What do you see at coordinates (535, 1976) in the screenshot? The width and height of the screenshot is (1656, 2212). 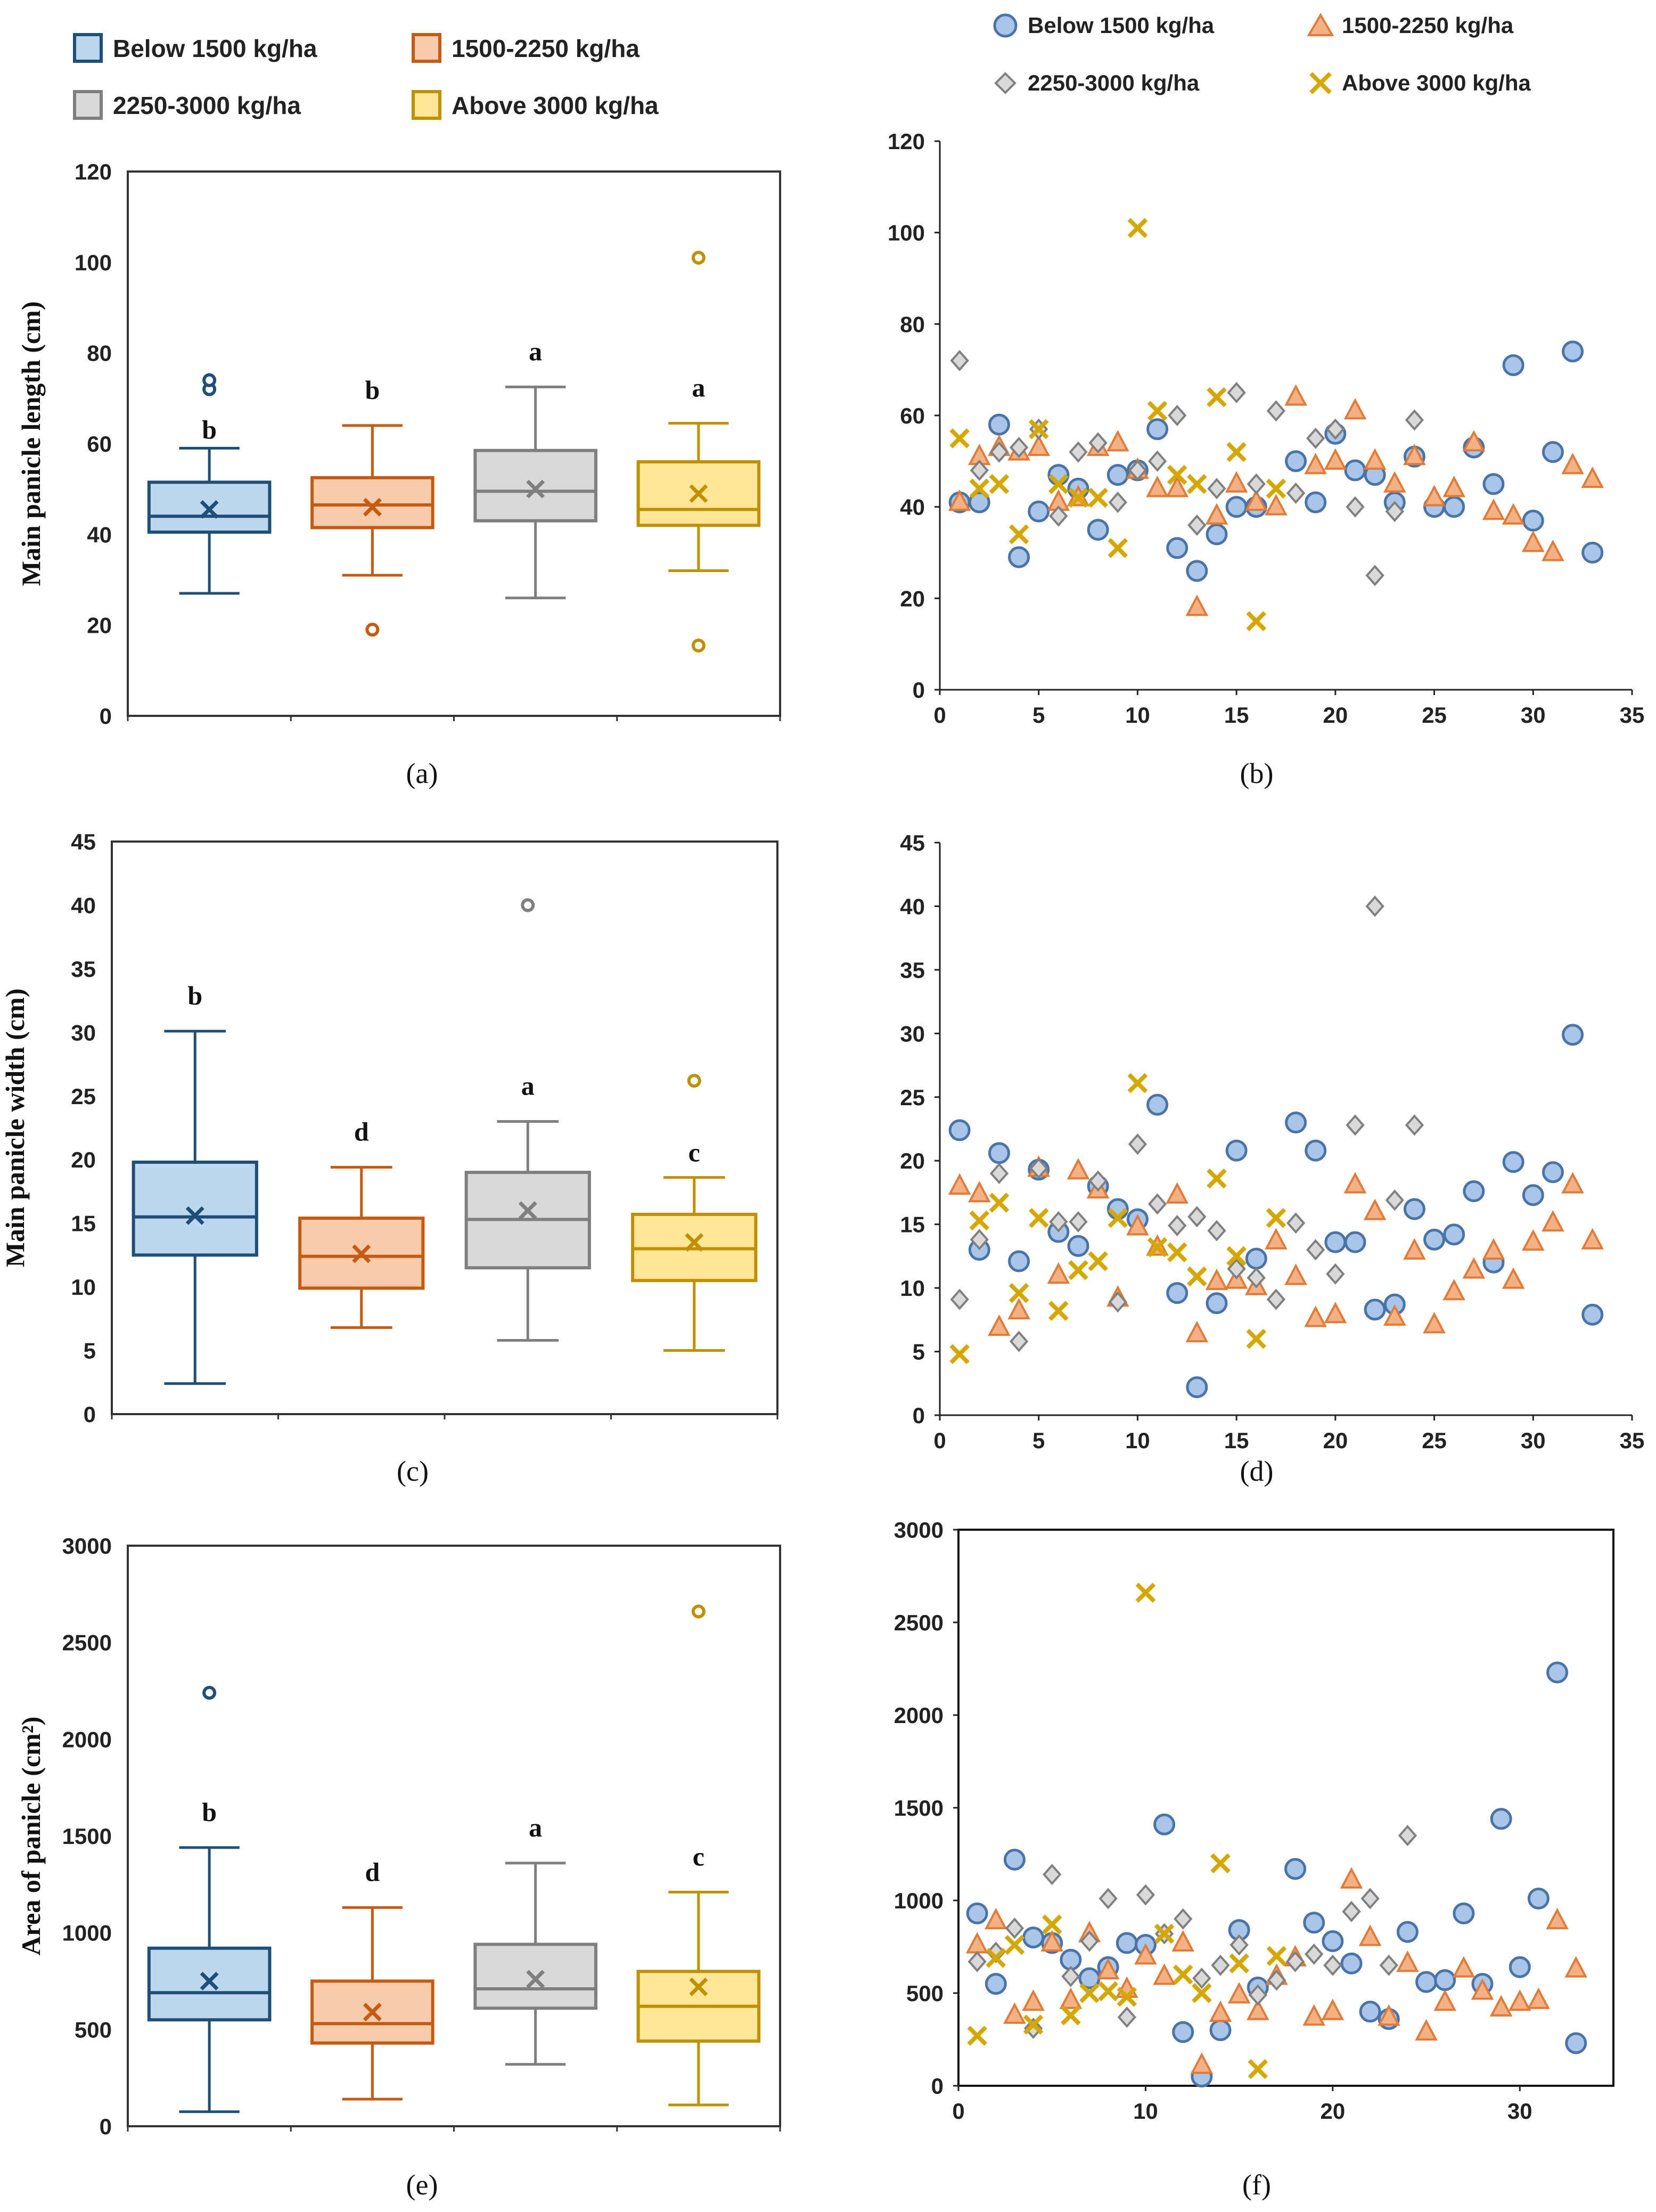 I see `iqr-box` at bounding box center [535, 1976].